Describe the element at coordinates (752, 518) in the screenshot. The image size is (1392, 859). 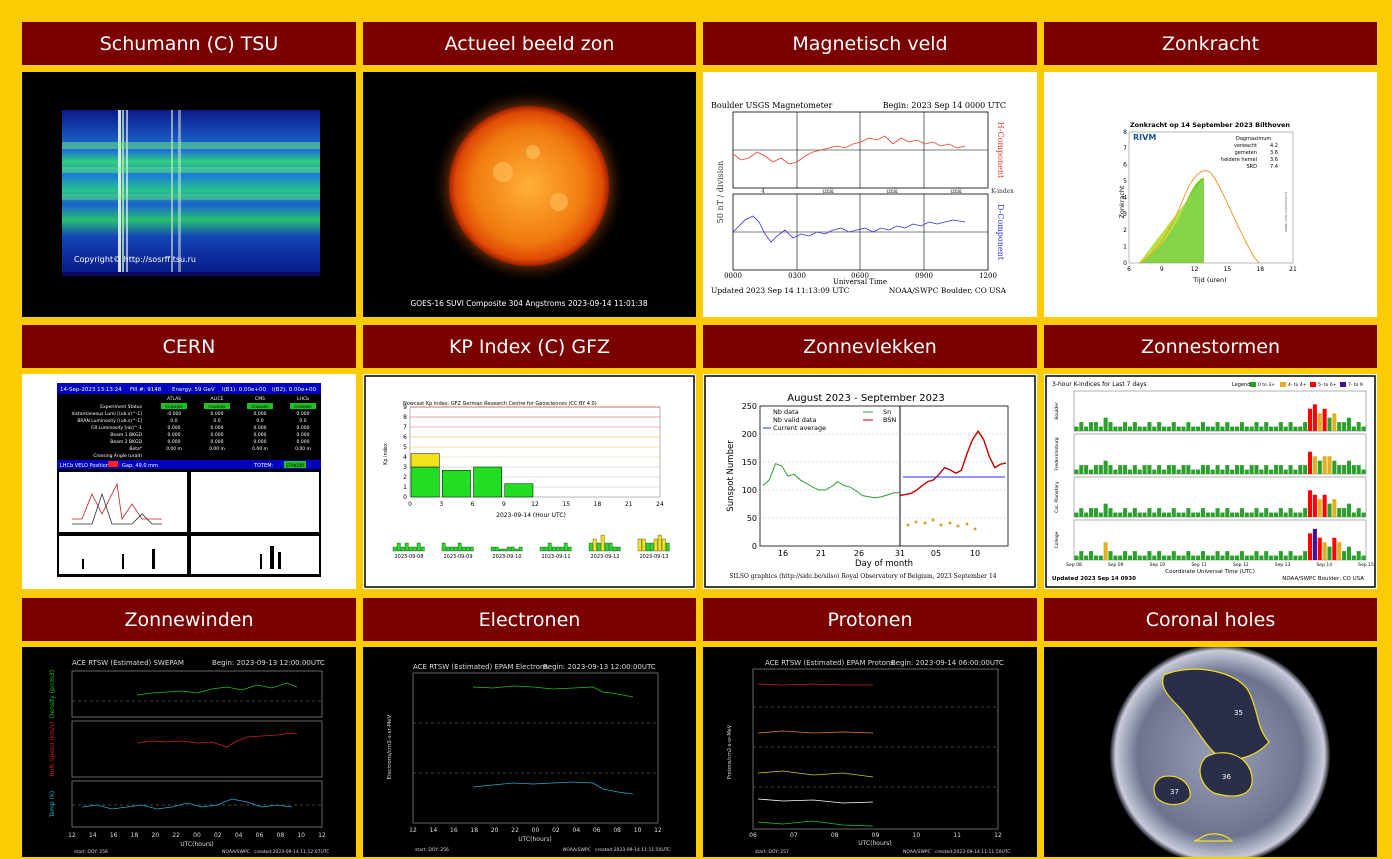
I see `sunspot-ytick: 50` at that location.